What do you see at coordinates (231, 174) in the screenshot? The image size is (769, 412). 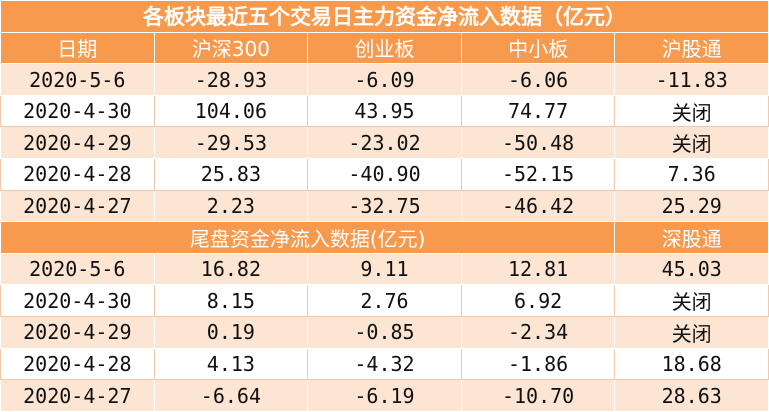 I see `data-cell: 25.83` at bounding box center [231, 174].